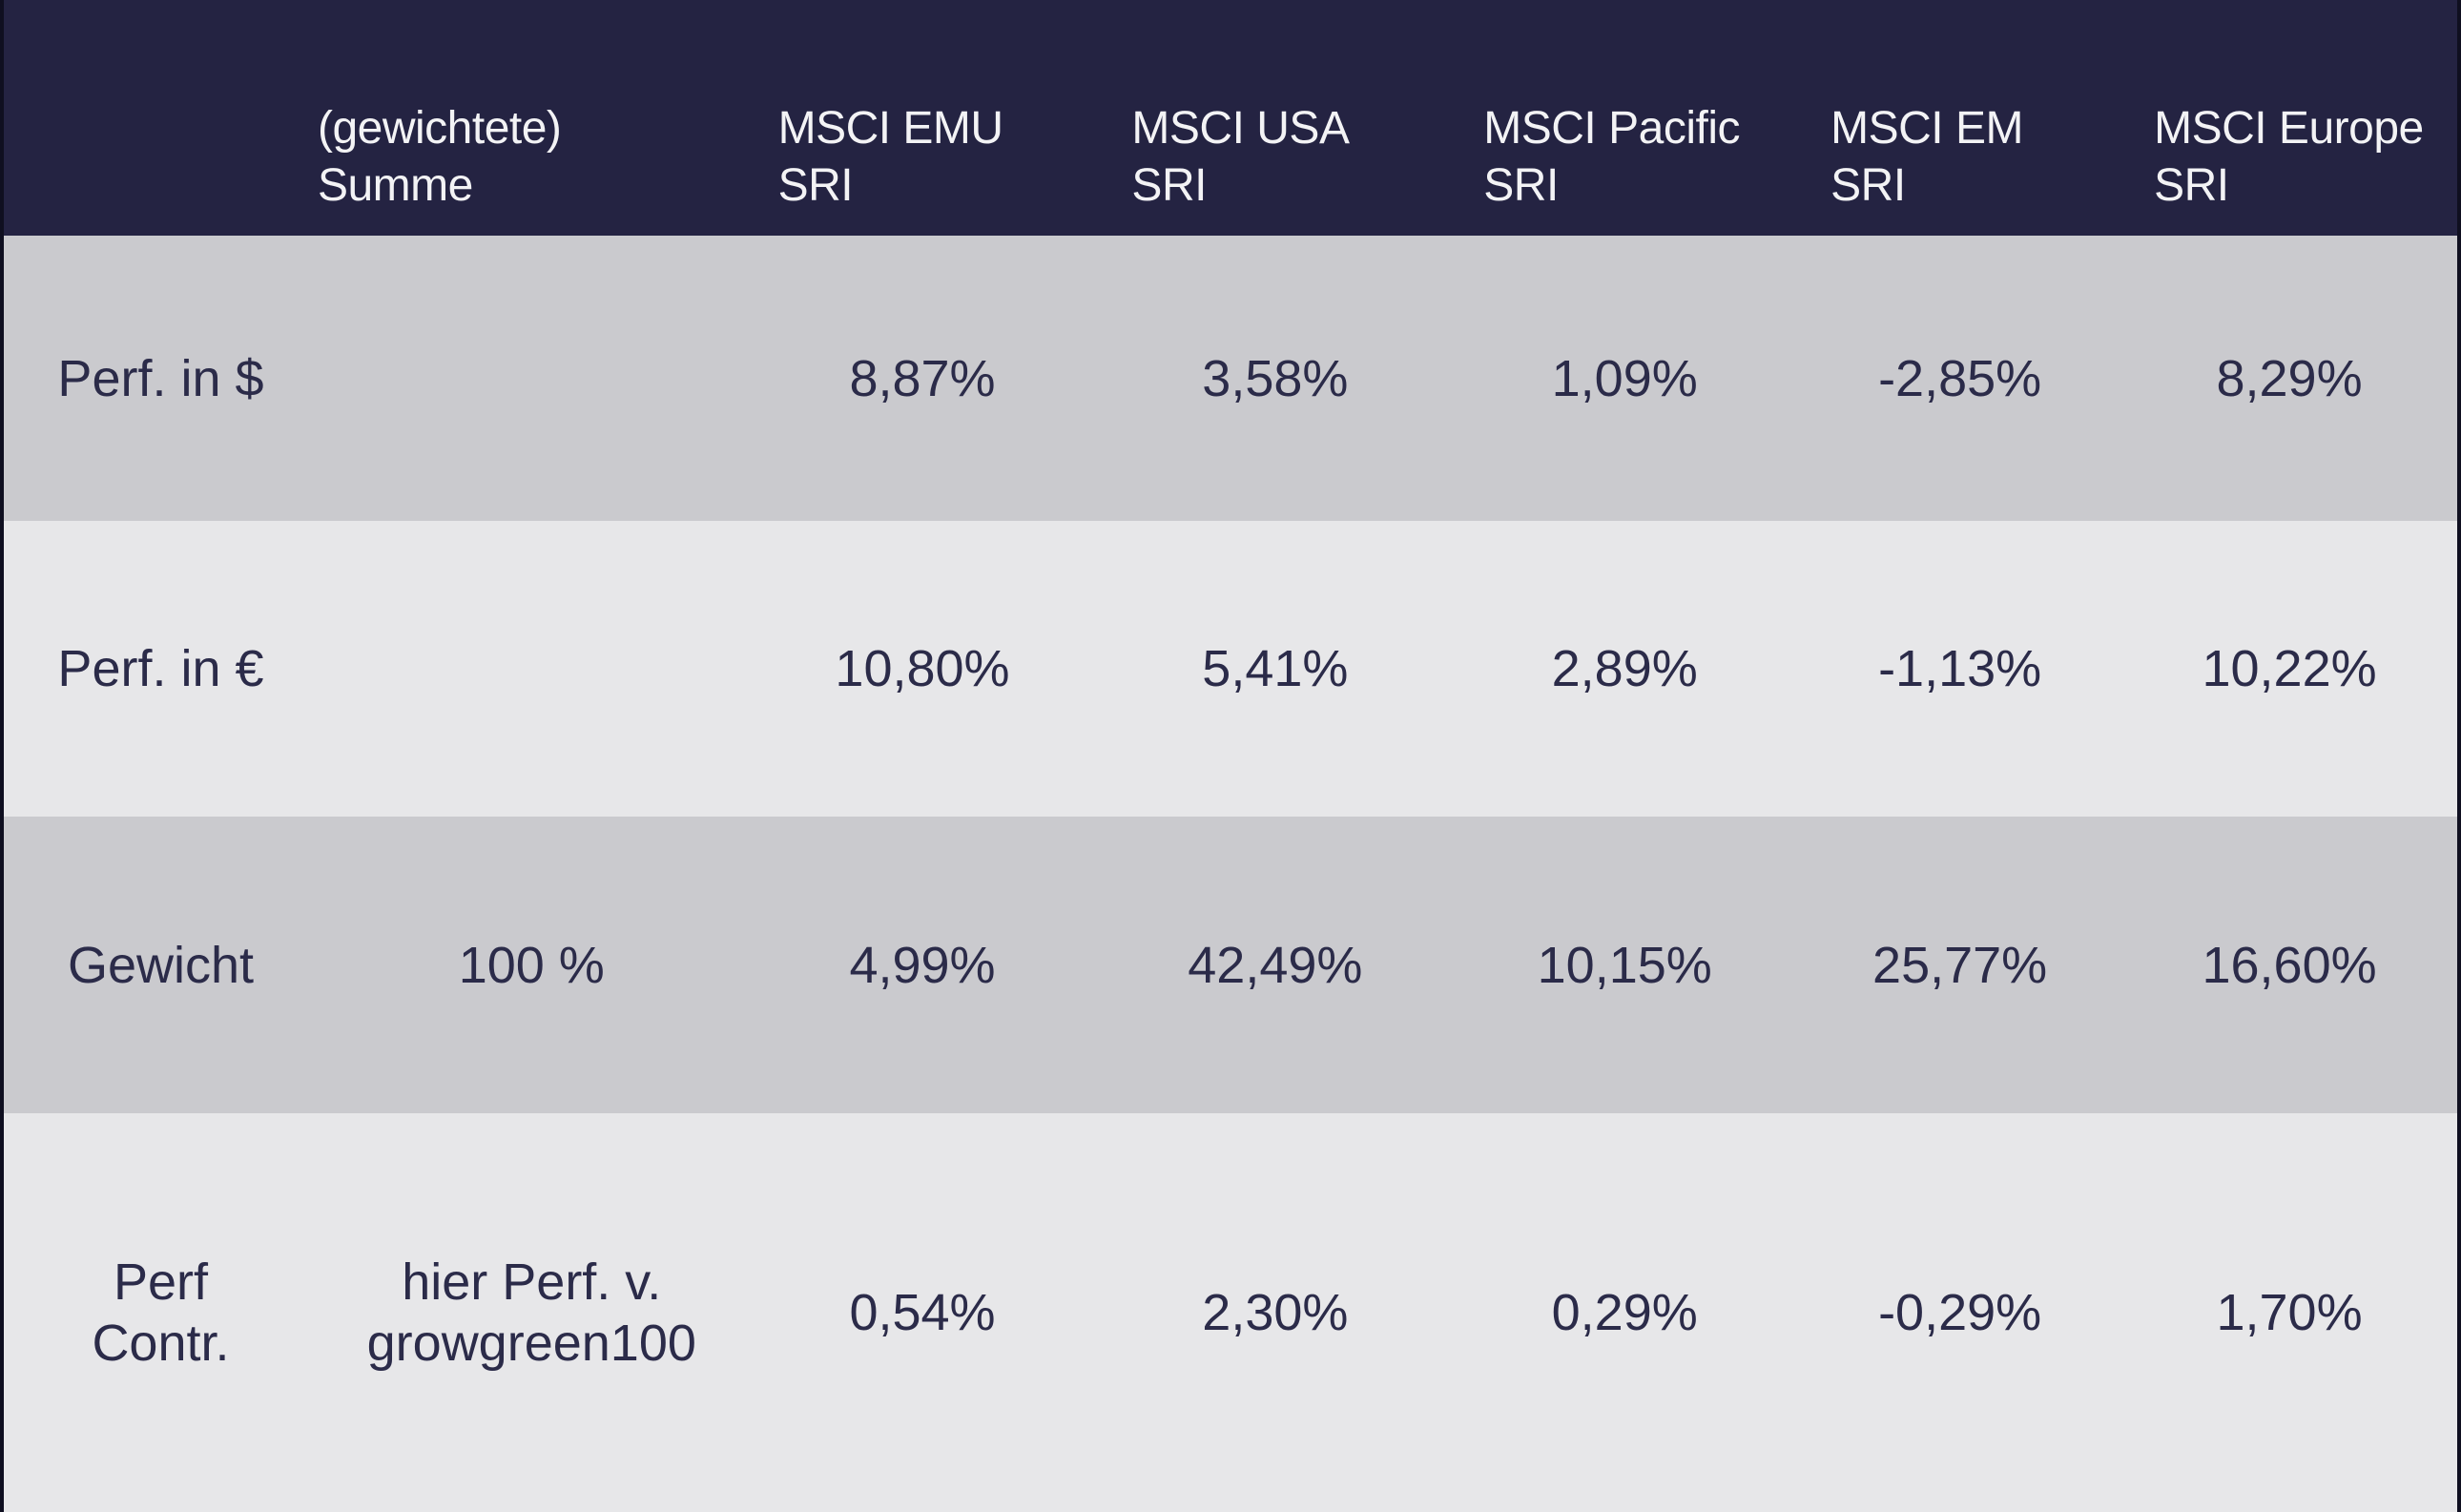 The image size is (2461, 1512). Describe the element at coordinates (1959, 157) in the screenshot. I see `header-cell-msci-em-sri: MSCI EM SRI` at that location.